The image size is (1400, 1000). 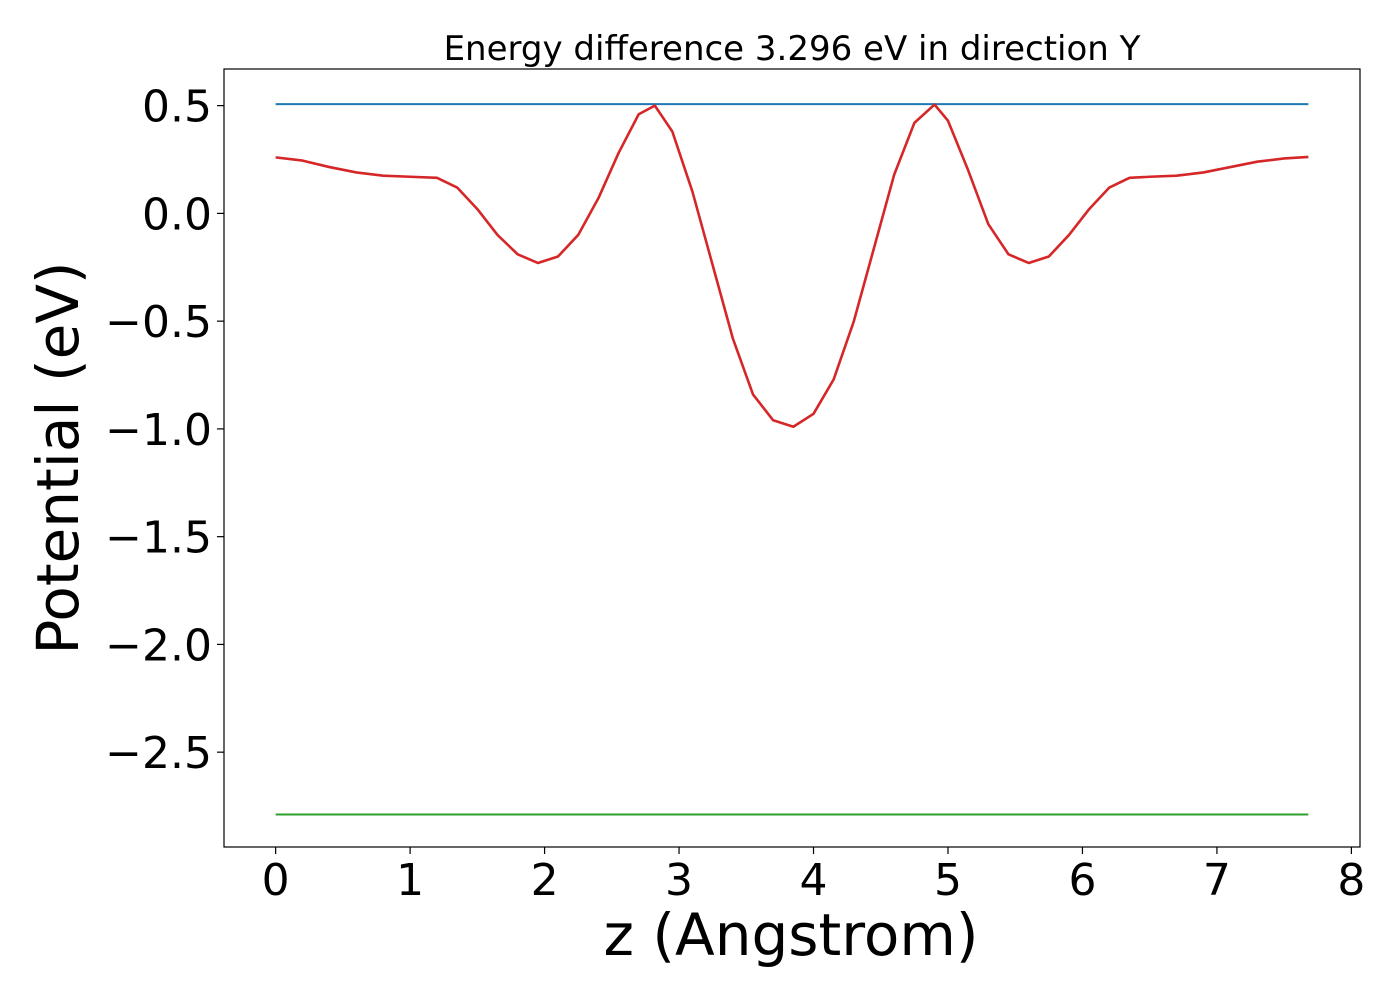 What do you see at coordinates (814, 880) in the screenshot?
I see `x-tick-label: 4` at bounding box center [814, 880].